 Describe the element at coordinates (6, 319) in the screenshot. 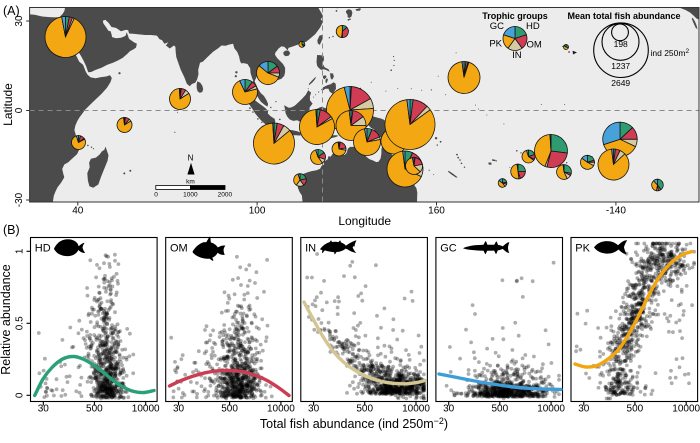

I see `svg-text: Relative abundance` at that location.